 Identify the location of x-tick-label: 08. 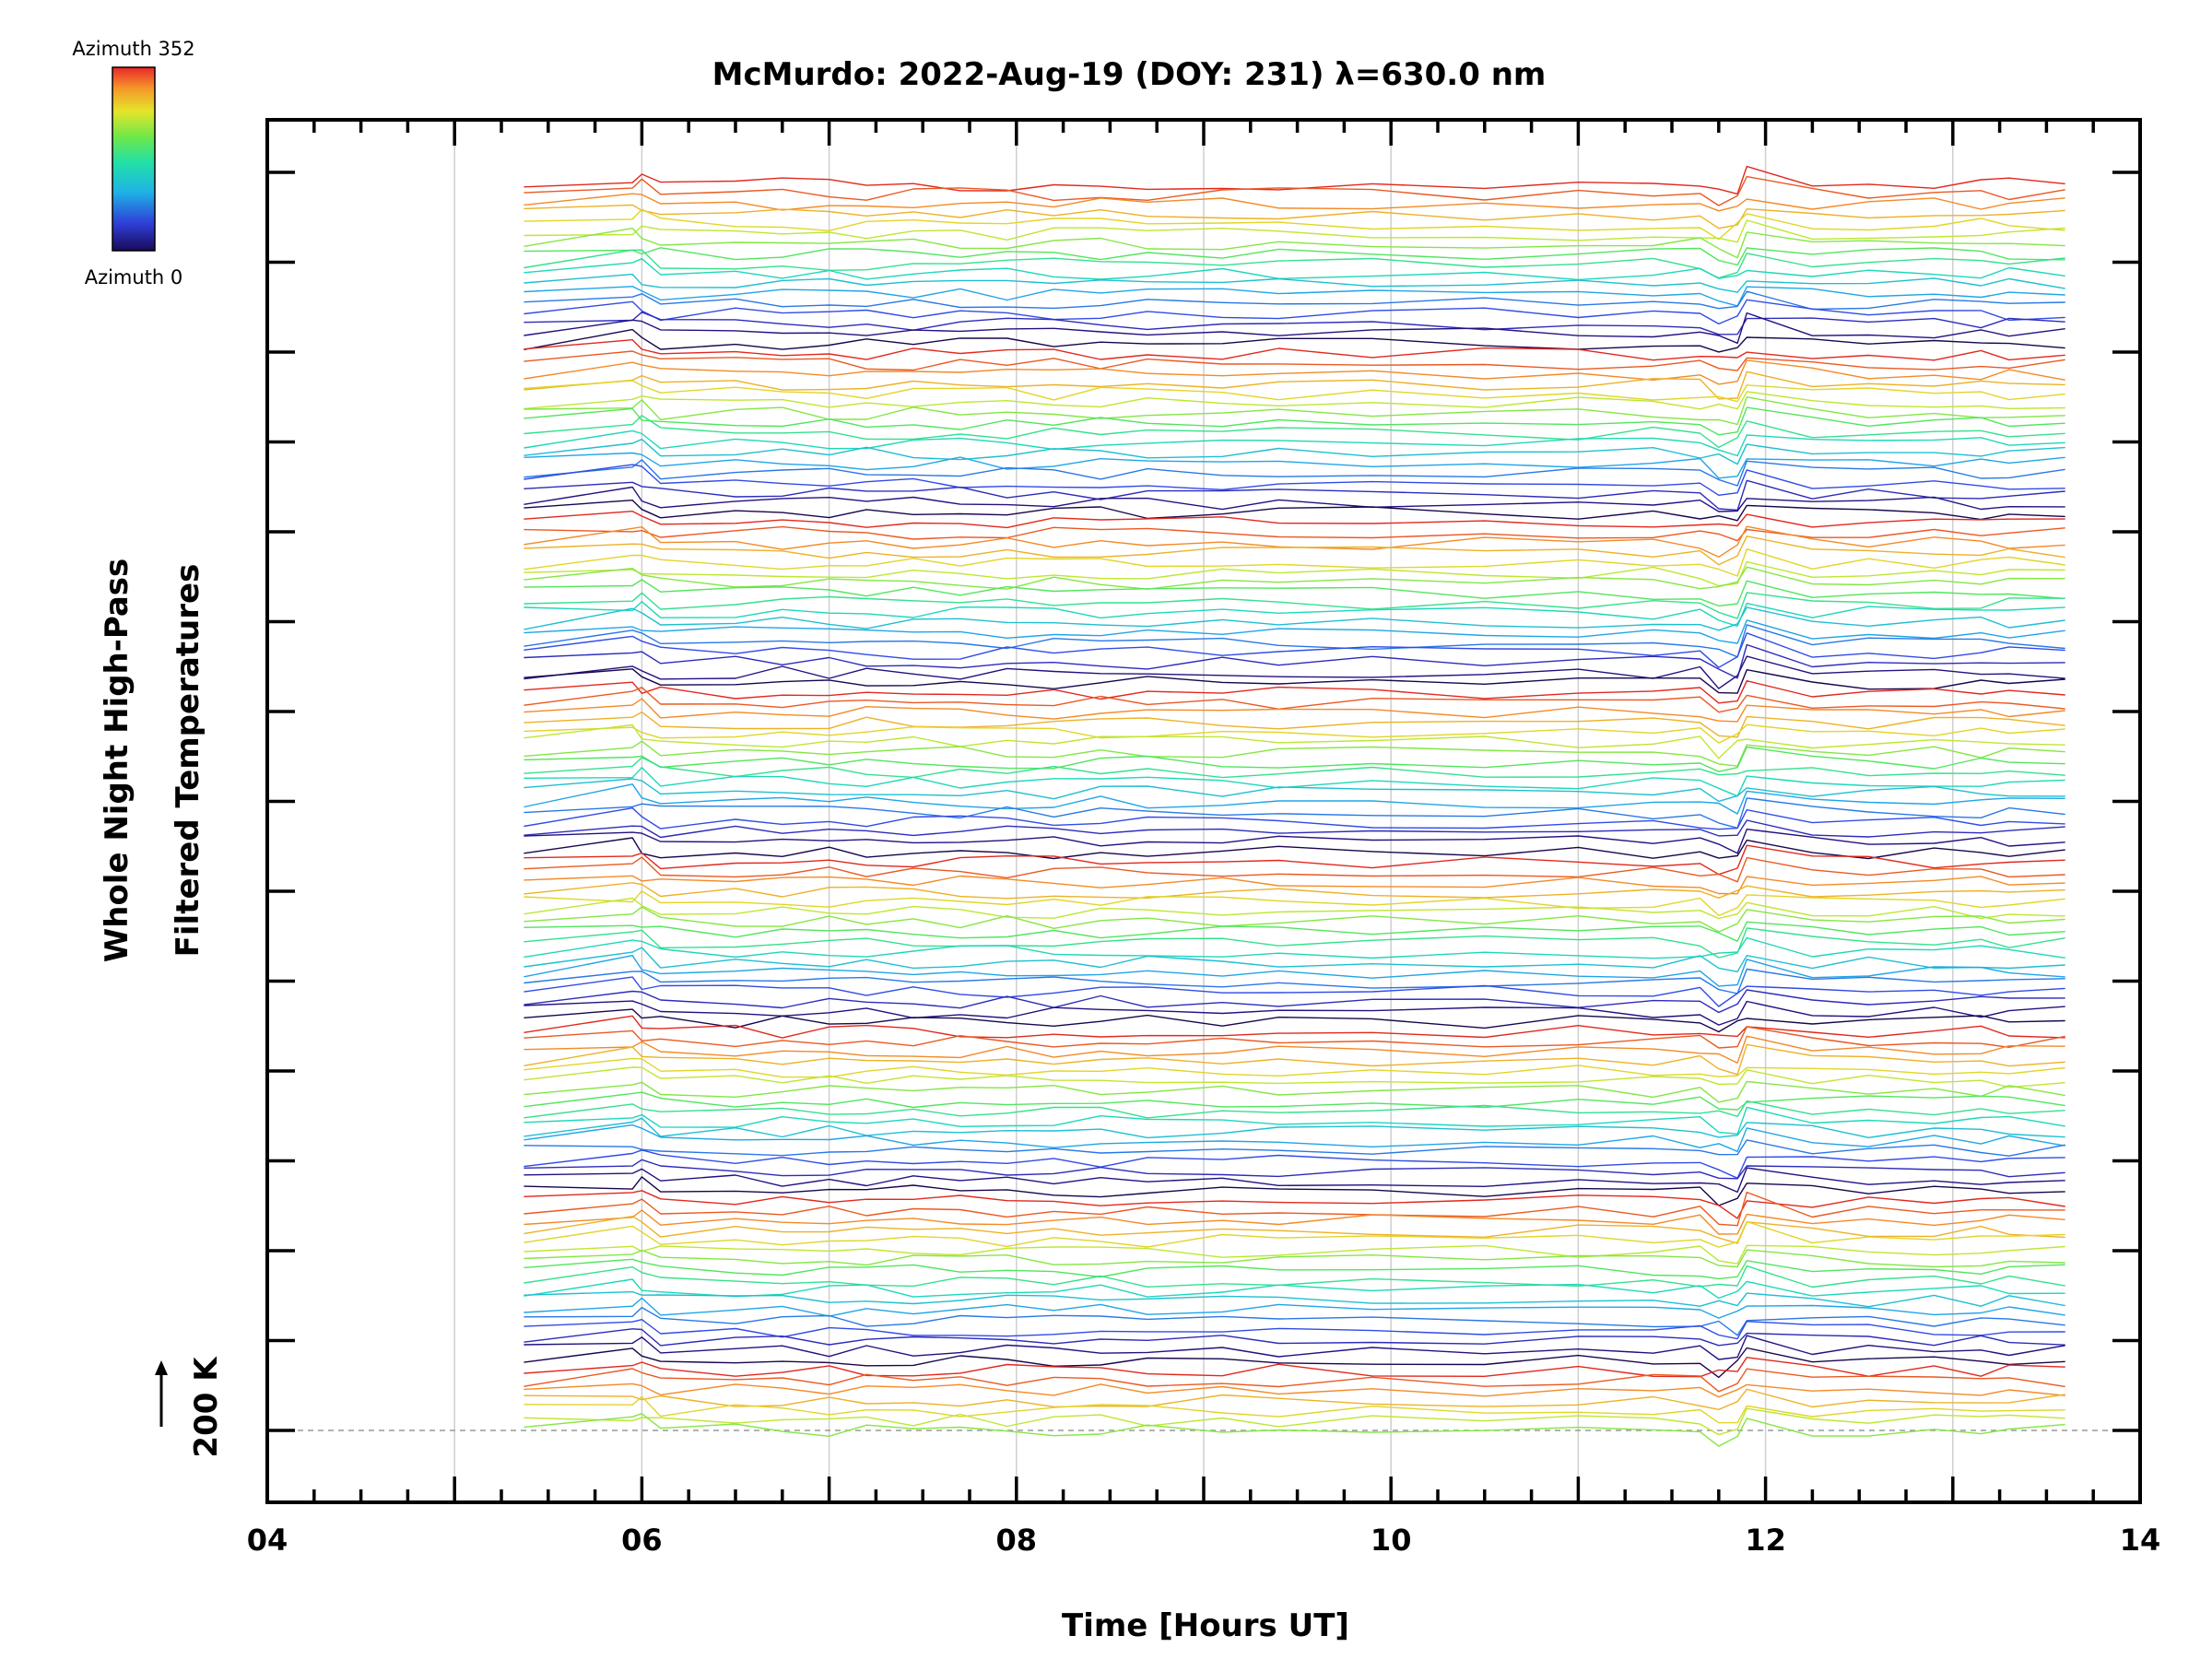
(1017, 1540).